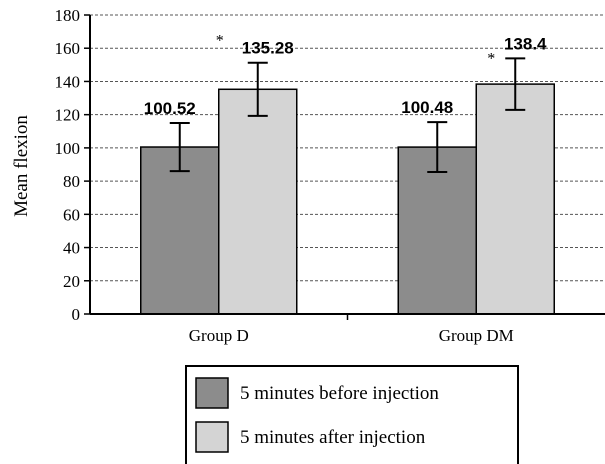 The image size is (605, 464). I want to click on error-bars, so click(347, 115).